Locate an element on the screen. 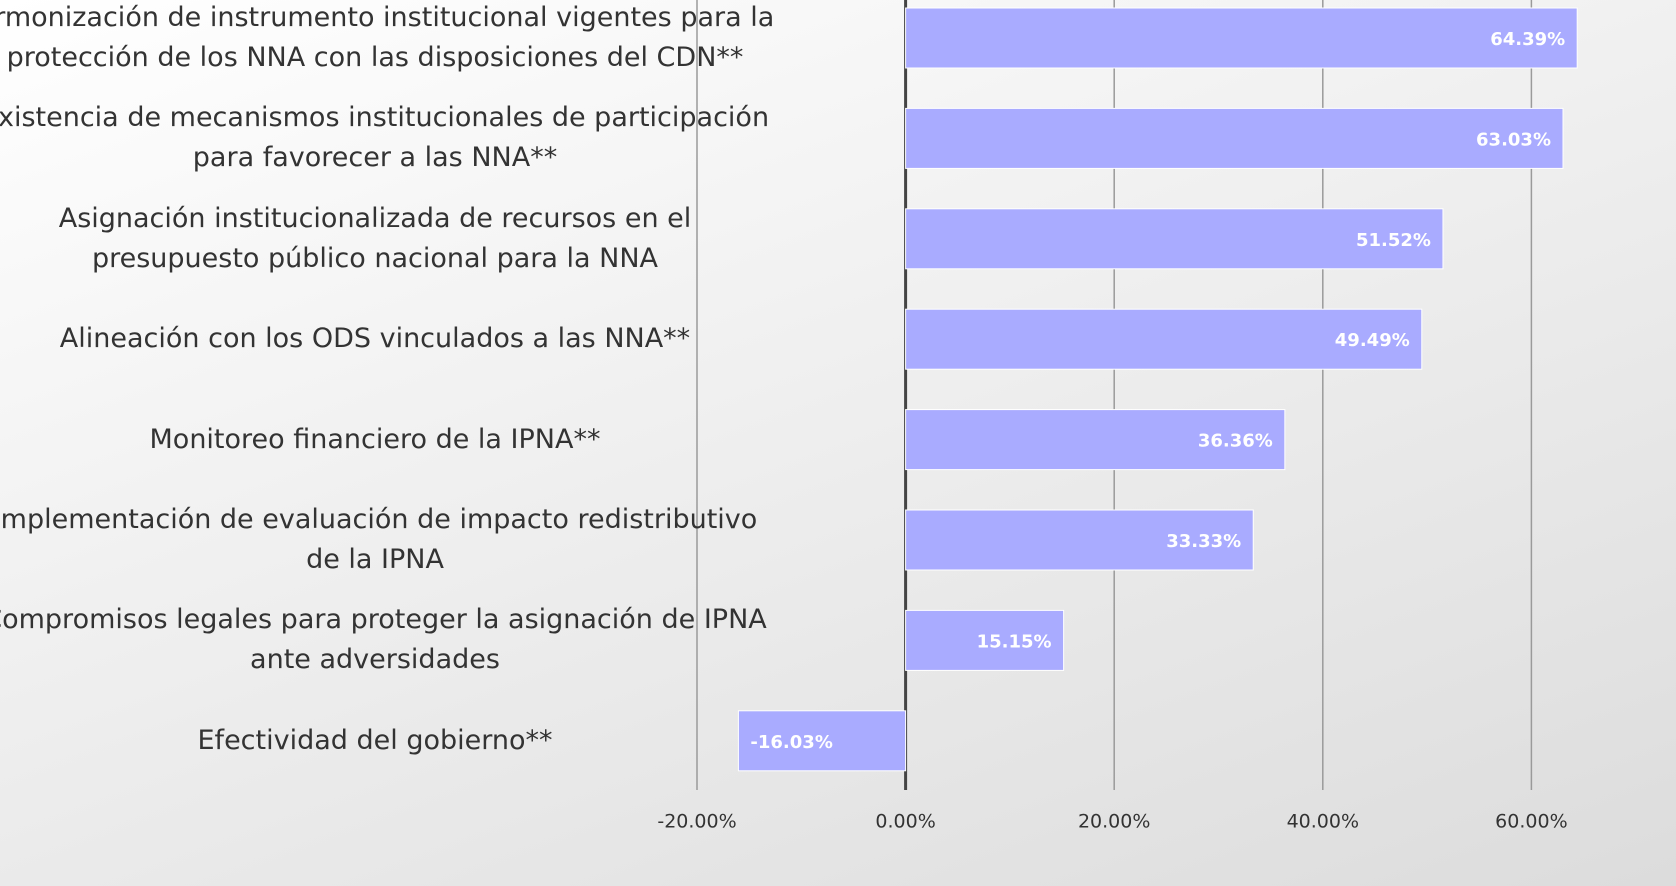 The width and height of the screenshot is (1676, 886). category-label: Efectividad del gobierno** is located at coordinates (392, 741).